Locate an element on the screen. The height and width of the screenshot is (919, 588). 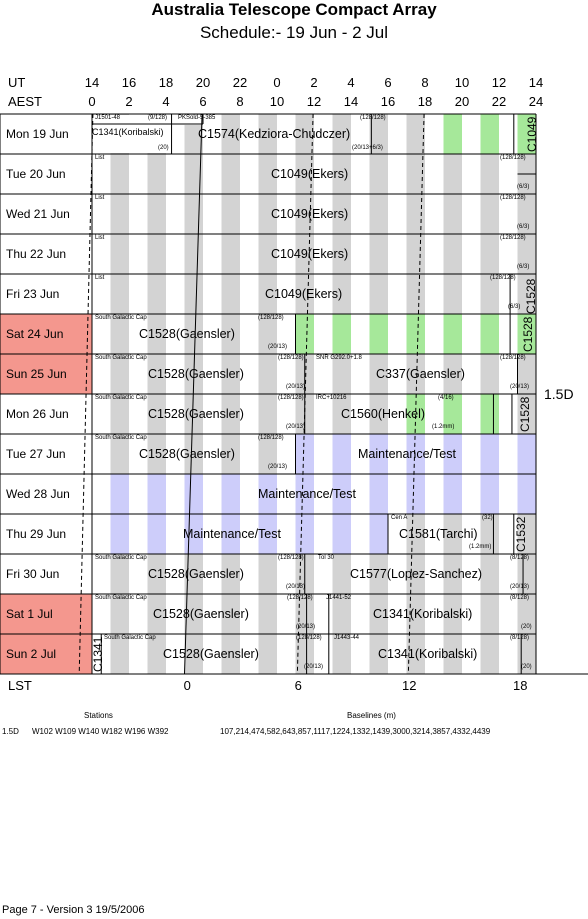
source-label: J1501-48 is located at coordinates (108, 118).